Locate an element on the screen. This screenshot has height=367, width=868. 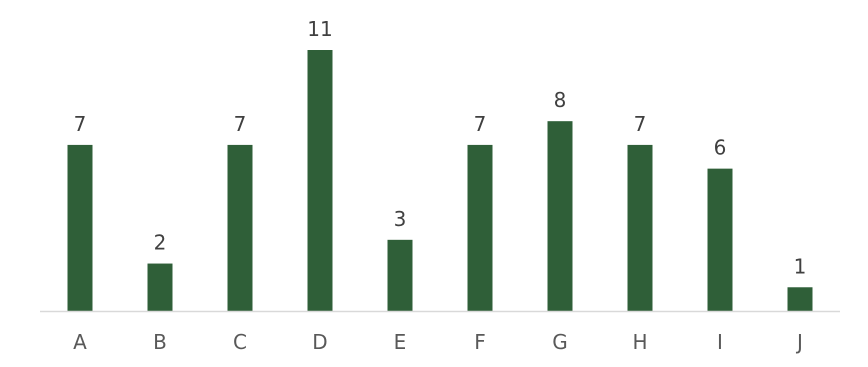
x-tick-label-d: D is located at coordinates (319, 342).